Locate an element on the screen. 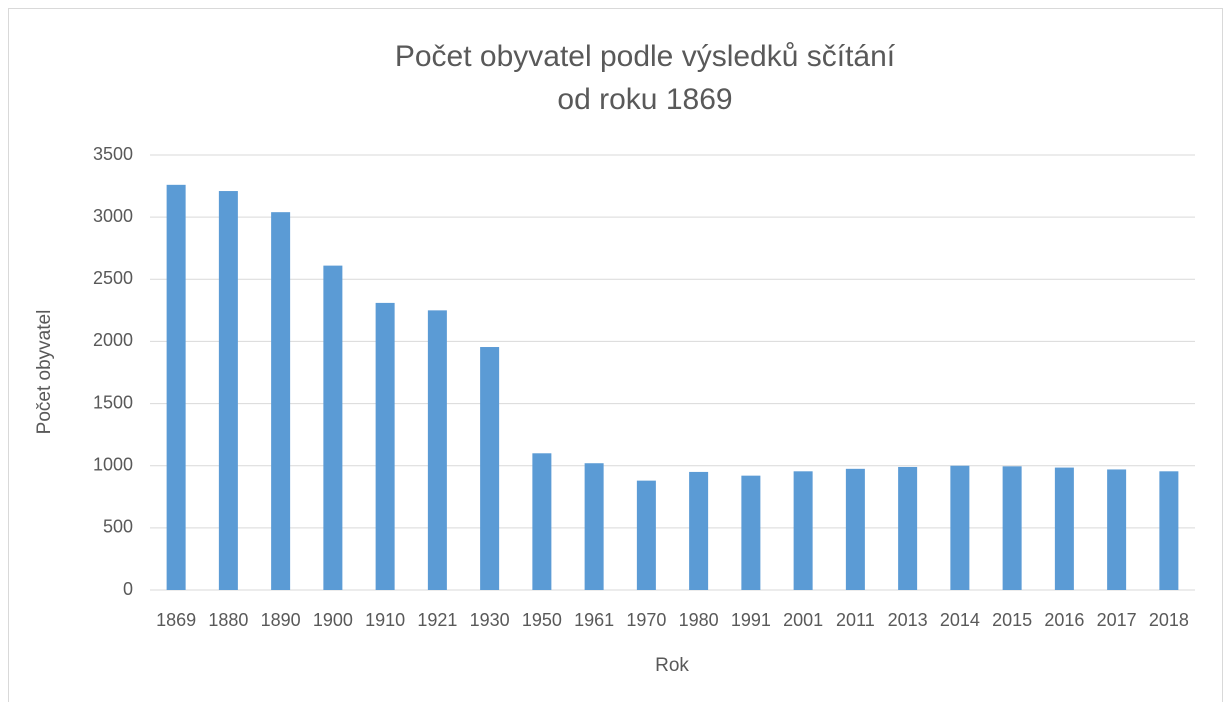 Image resolution: width=1232 pixels, height=702 pixels. x-tick-label: 2014 is located at coordinates (960, 620).